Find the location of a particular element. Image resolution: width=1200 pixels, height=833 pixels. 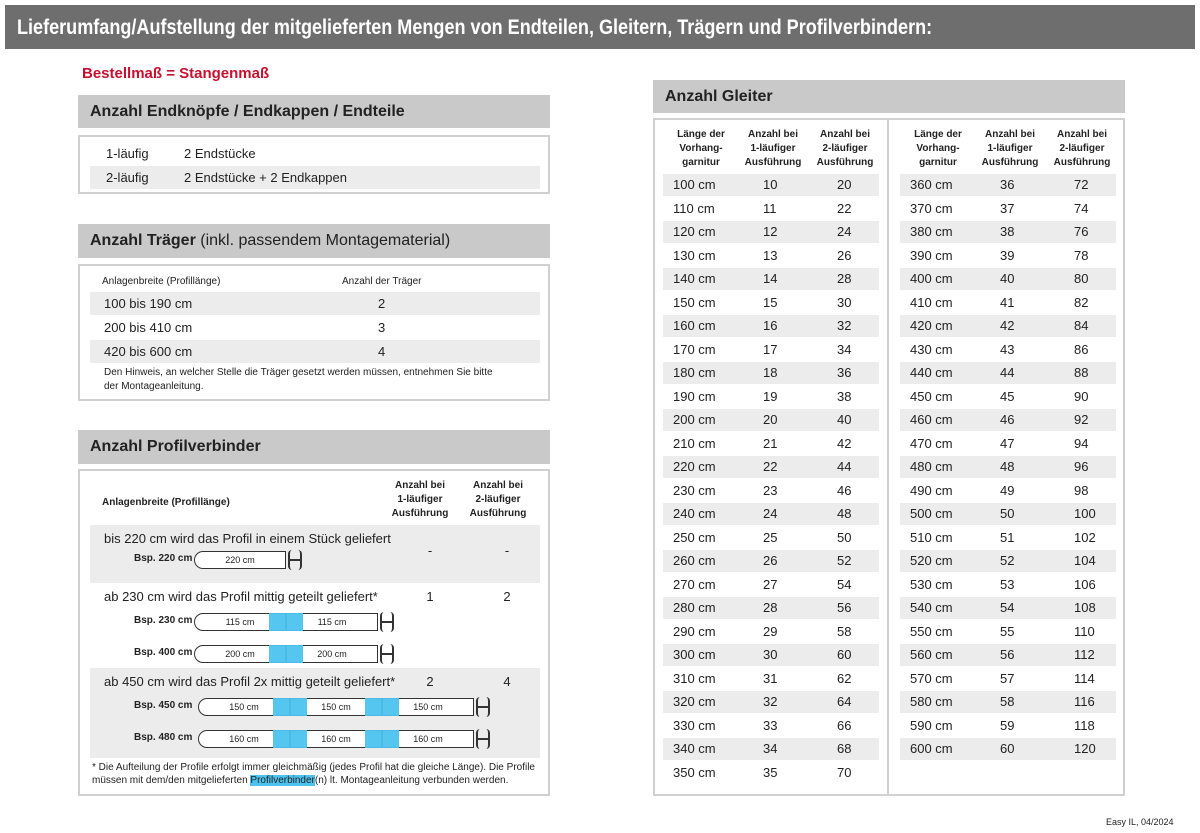

table-cell: 16 is located at coordinates (770, 325).